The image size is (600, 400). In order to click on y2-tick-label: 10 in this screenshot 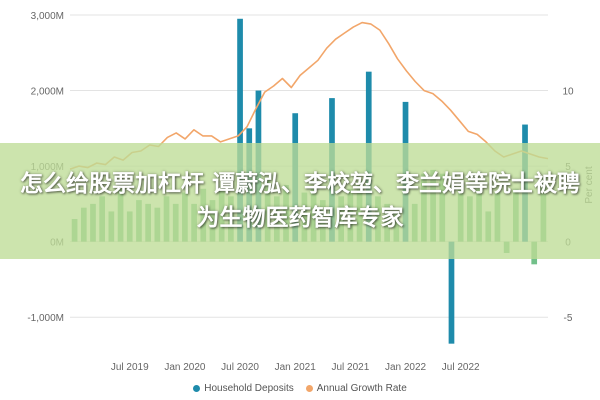, I will do `click(568, 92)`.